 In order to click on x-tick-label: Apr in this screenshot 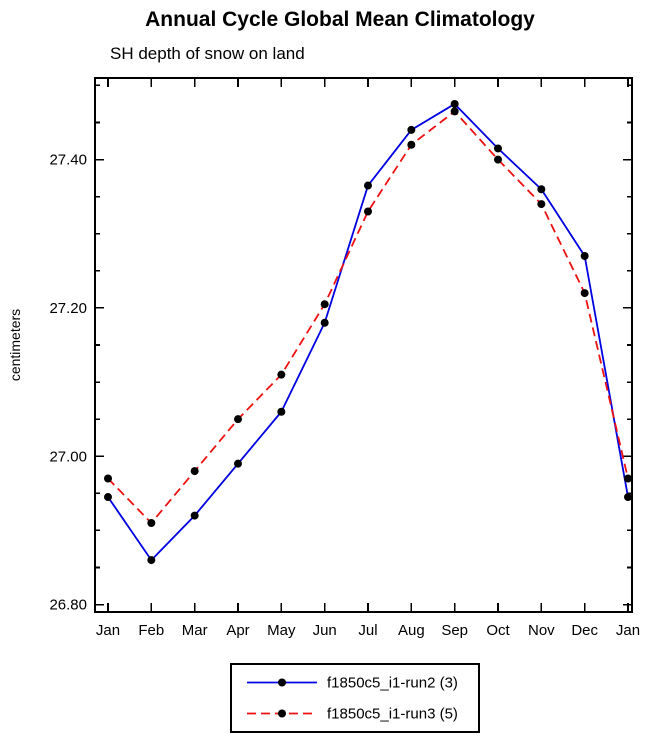, I will do `click(237, 630)`.